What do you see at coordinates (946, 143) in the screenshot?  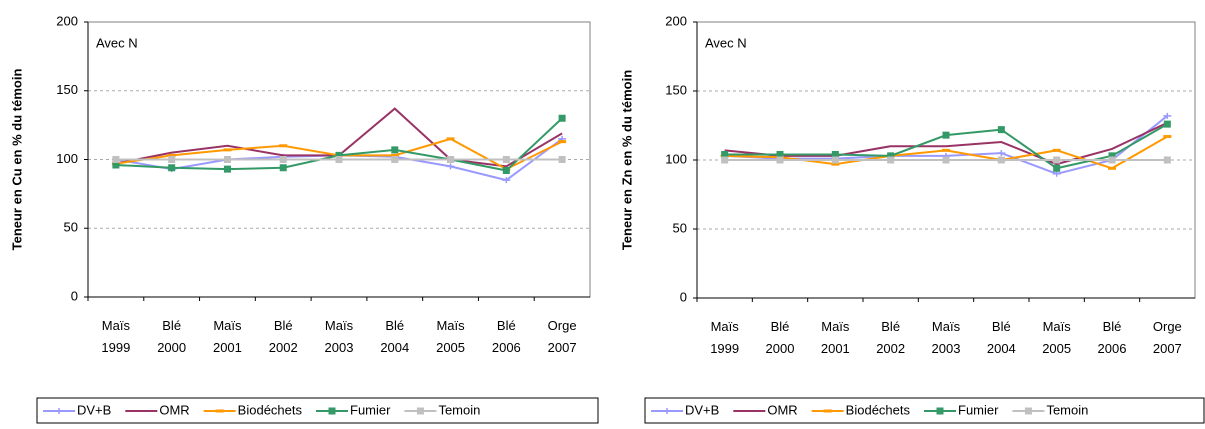 I see `series-line` at bounding box center [946, 143].